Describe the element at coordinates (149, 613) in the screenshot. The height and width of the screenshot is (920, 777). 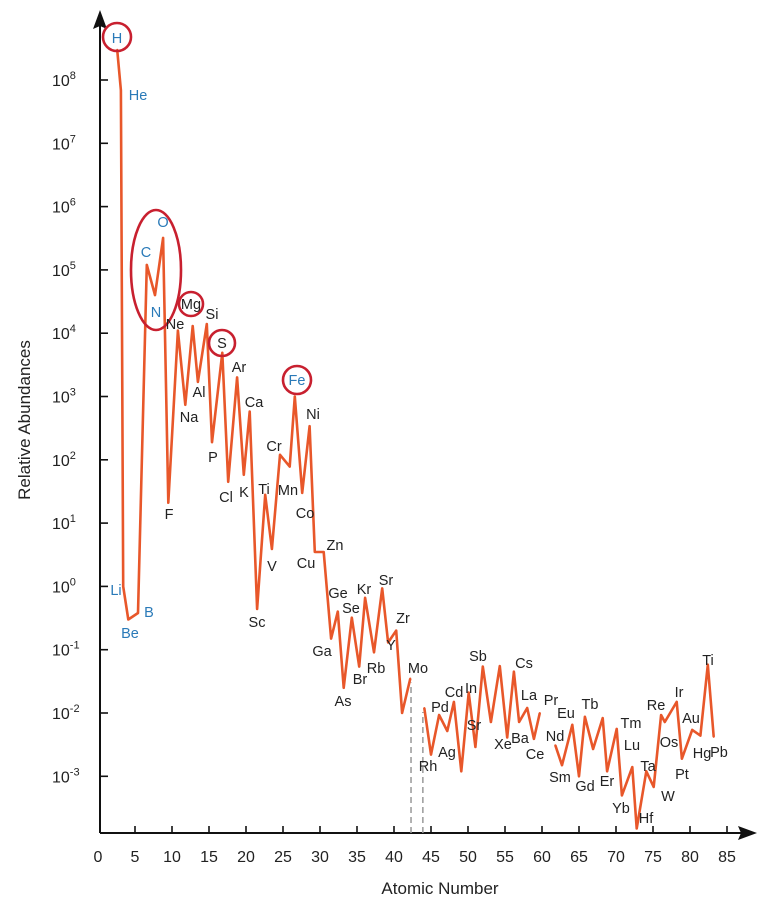
I see `element-label: B` at that location.